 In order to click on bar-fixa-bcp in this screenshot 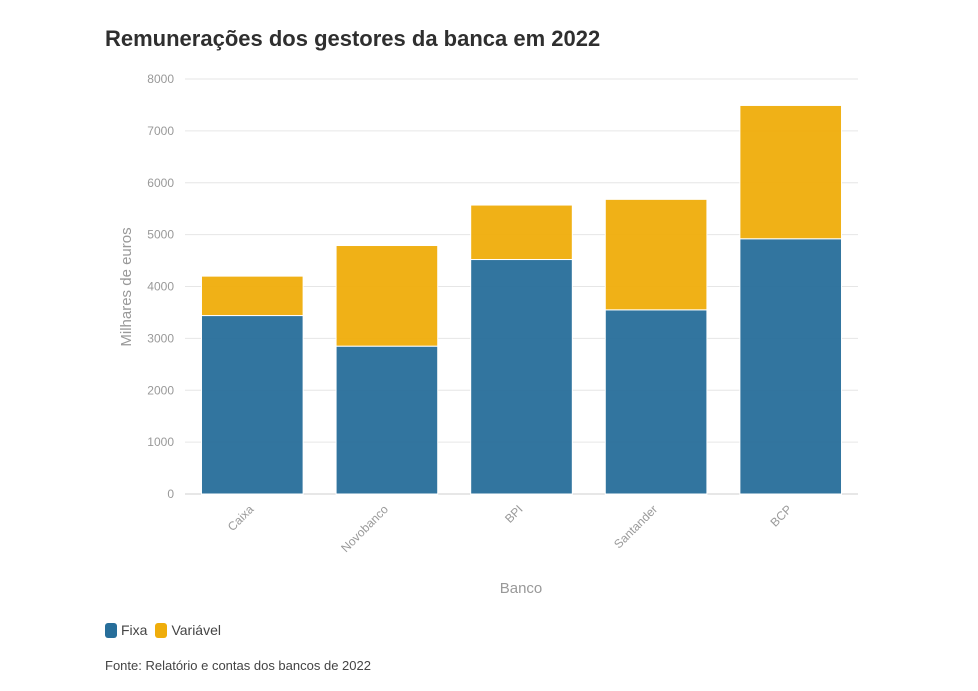, I will do `click(791, 366)`.